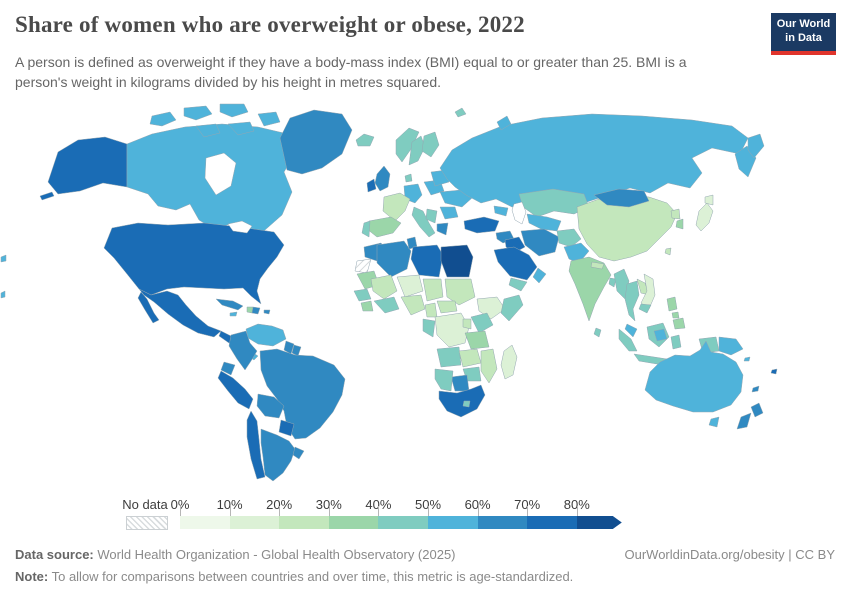 This screenshot has width=850, height=600. Describe the element at coordinates (254, 522) in the screenshot. I see `legend-segment-10-20%` at that location.